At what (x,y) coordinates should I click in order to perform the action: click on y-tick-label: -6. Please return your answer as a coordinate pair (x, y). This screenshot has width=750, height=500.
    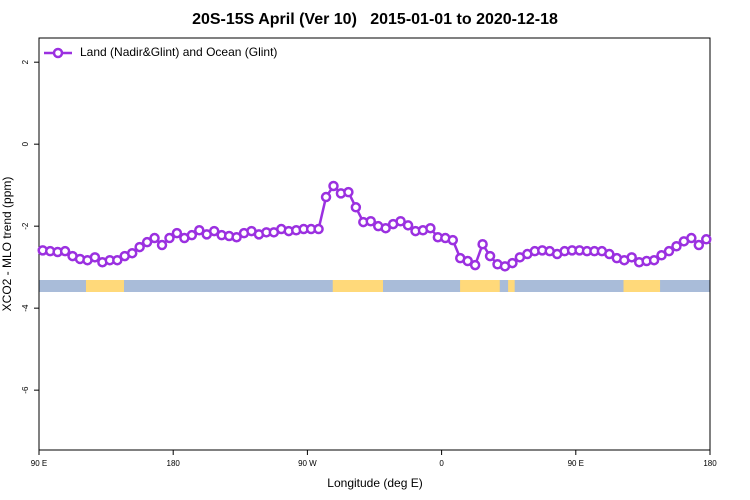
    Looking at the image, I should click on (25, 390).